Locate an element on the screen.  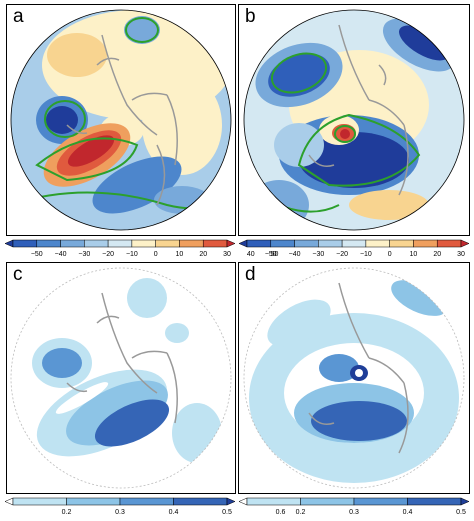
colorbar-top-b-tick-label: −50 is located at coordinates (271, 254).